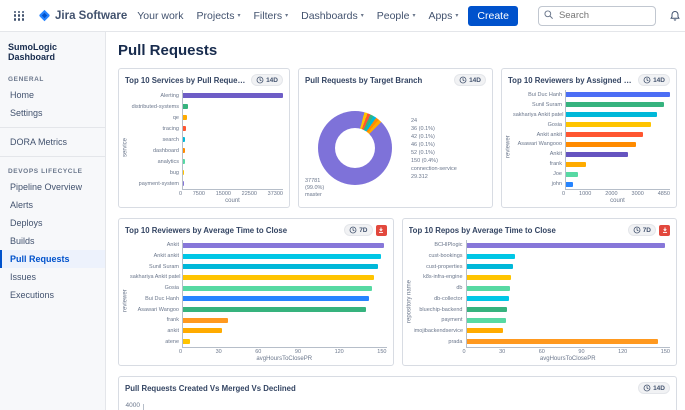 This screenshot has height=410, width=685. What do you see at coordinates (555, 154) in the screenshot?
I see `bar-category-label: Ankit` at bounding box center [555, 154].